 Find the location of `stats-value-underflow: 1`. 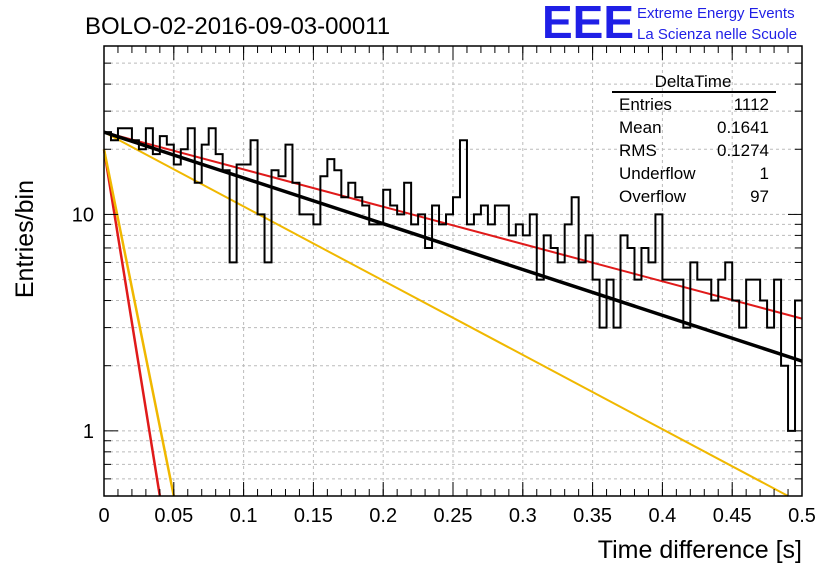

stats-value-underflow: 1 is located at coordinates (764, 173).